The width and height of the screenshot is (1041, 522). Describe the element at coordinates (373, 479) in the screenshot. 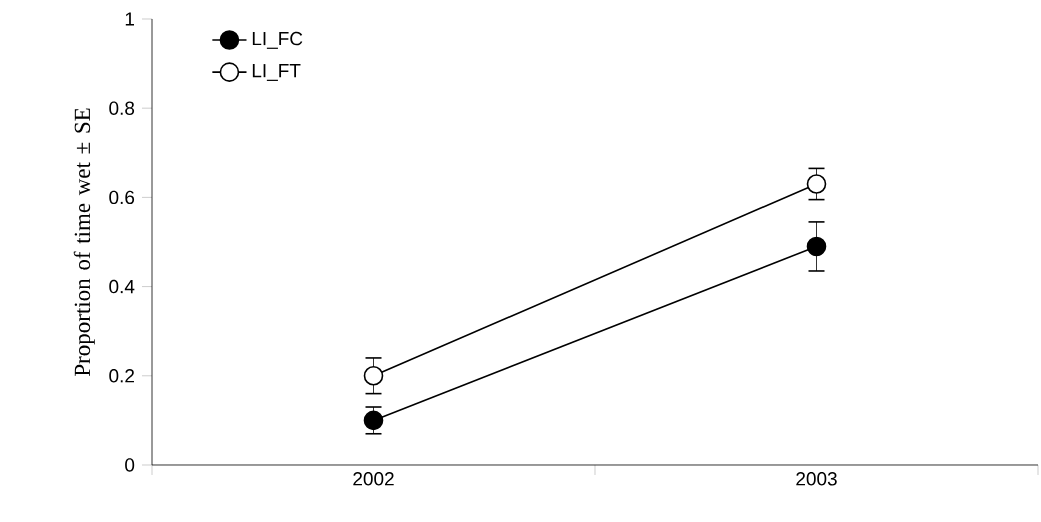

I see `x-tick-label: 2002` at that location.